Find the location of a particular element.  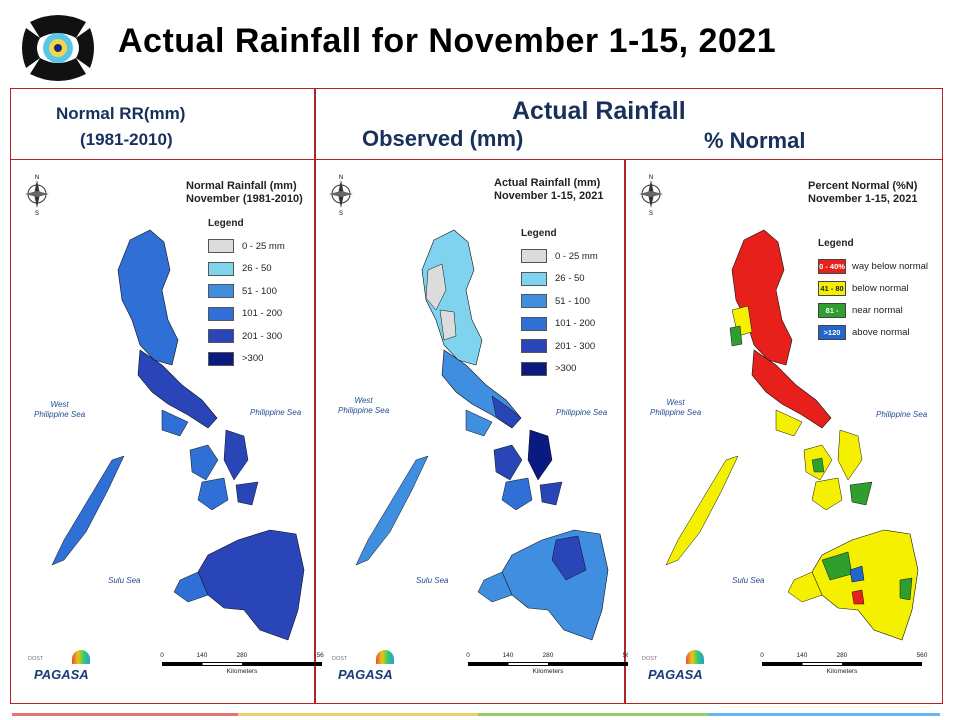

bottom-stripe-blue is located at coordinates (824, 714).